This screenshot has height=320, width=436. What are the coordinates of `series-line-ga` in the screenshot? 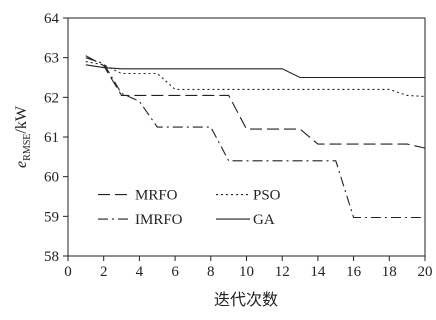 It's located at (255, 71).